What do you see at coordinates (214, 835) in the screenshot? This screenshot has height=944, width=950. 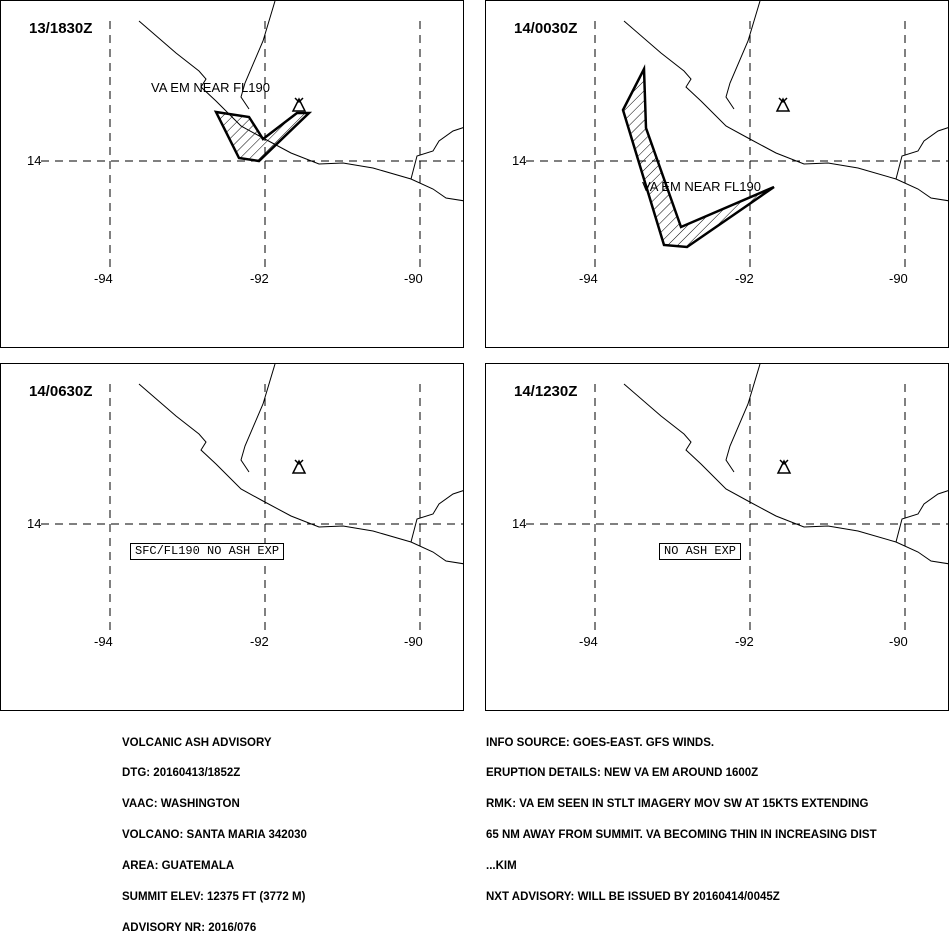 I see `advisory-line: VOLCANO: SANTA MARIA 342030` at bounding box center [214, 835].